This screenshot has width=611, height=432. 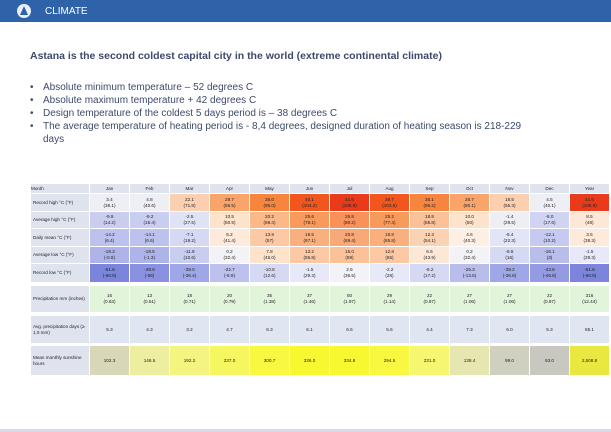 What do you see at coordinates (509, 255) in the screenshot?
I see `table-cell: -8.8 (16)` at bounding box center [509, 255].